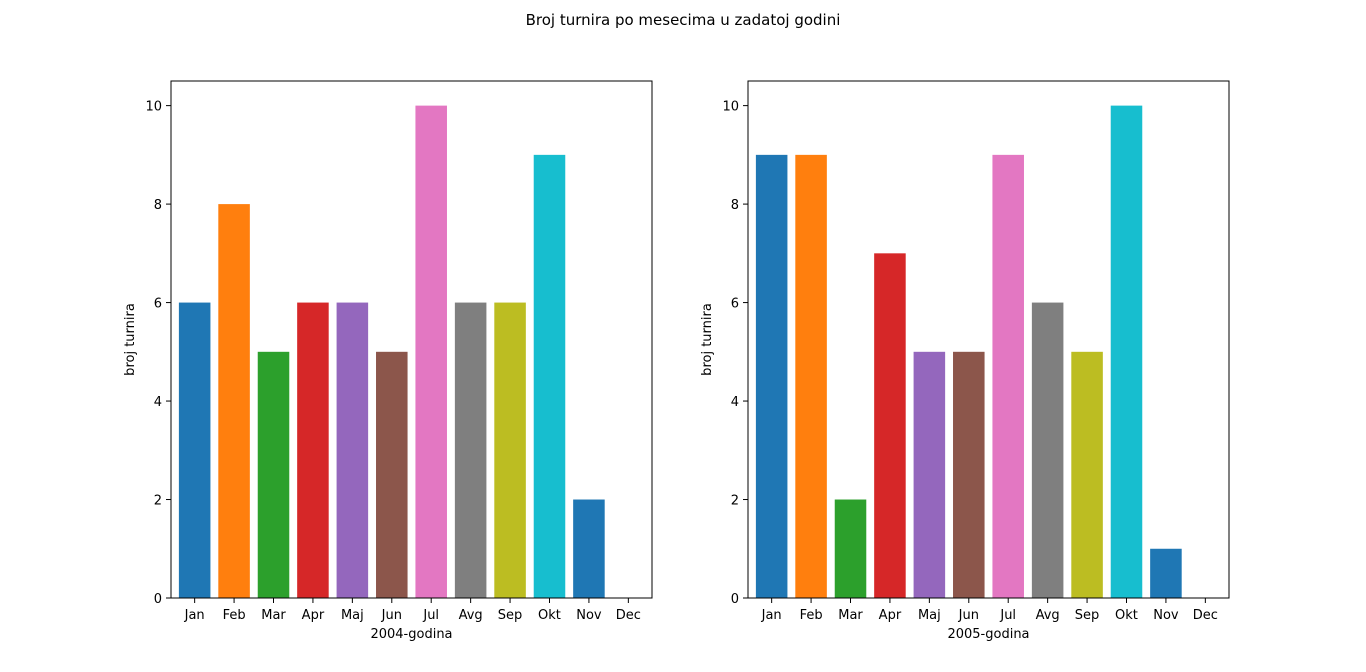  Describe the element at coordinates (988, 634) in the screenshot. I see `x-axis-label: 2005-godina` at that location.